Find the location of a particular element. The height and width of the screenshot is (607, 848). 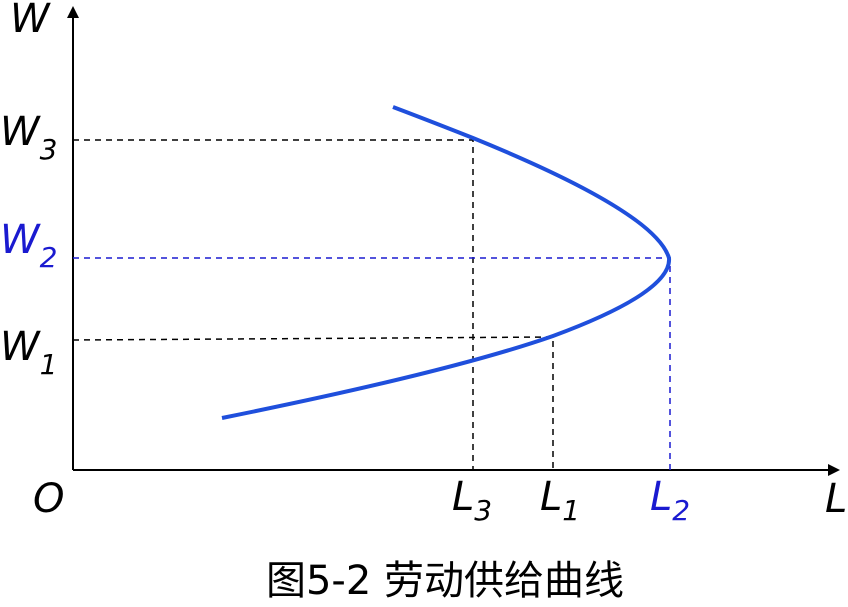

w3-label: W3 is located at coordinates (28, 137).